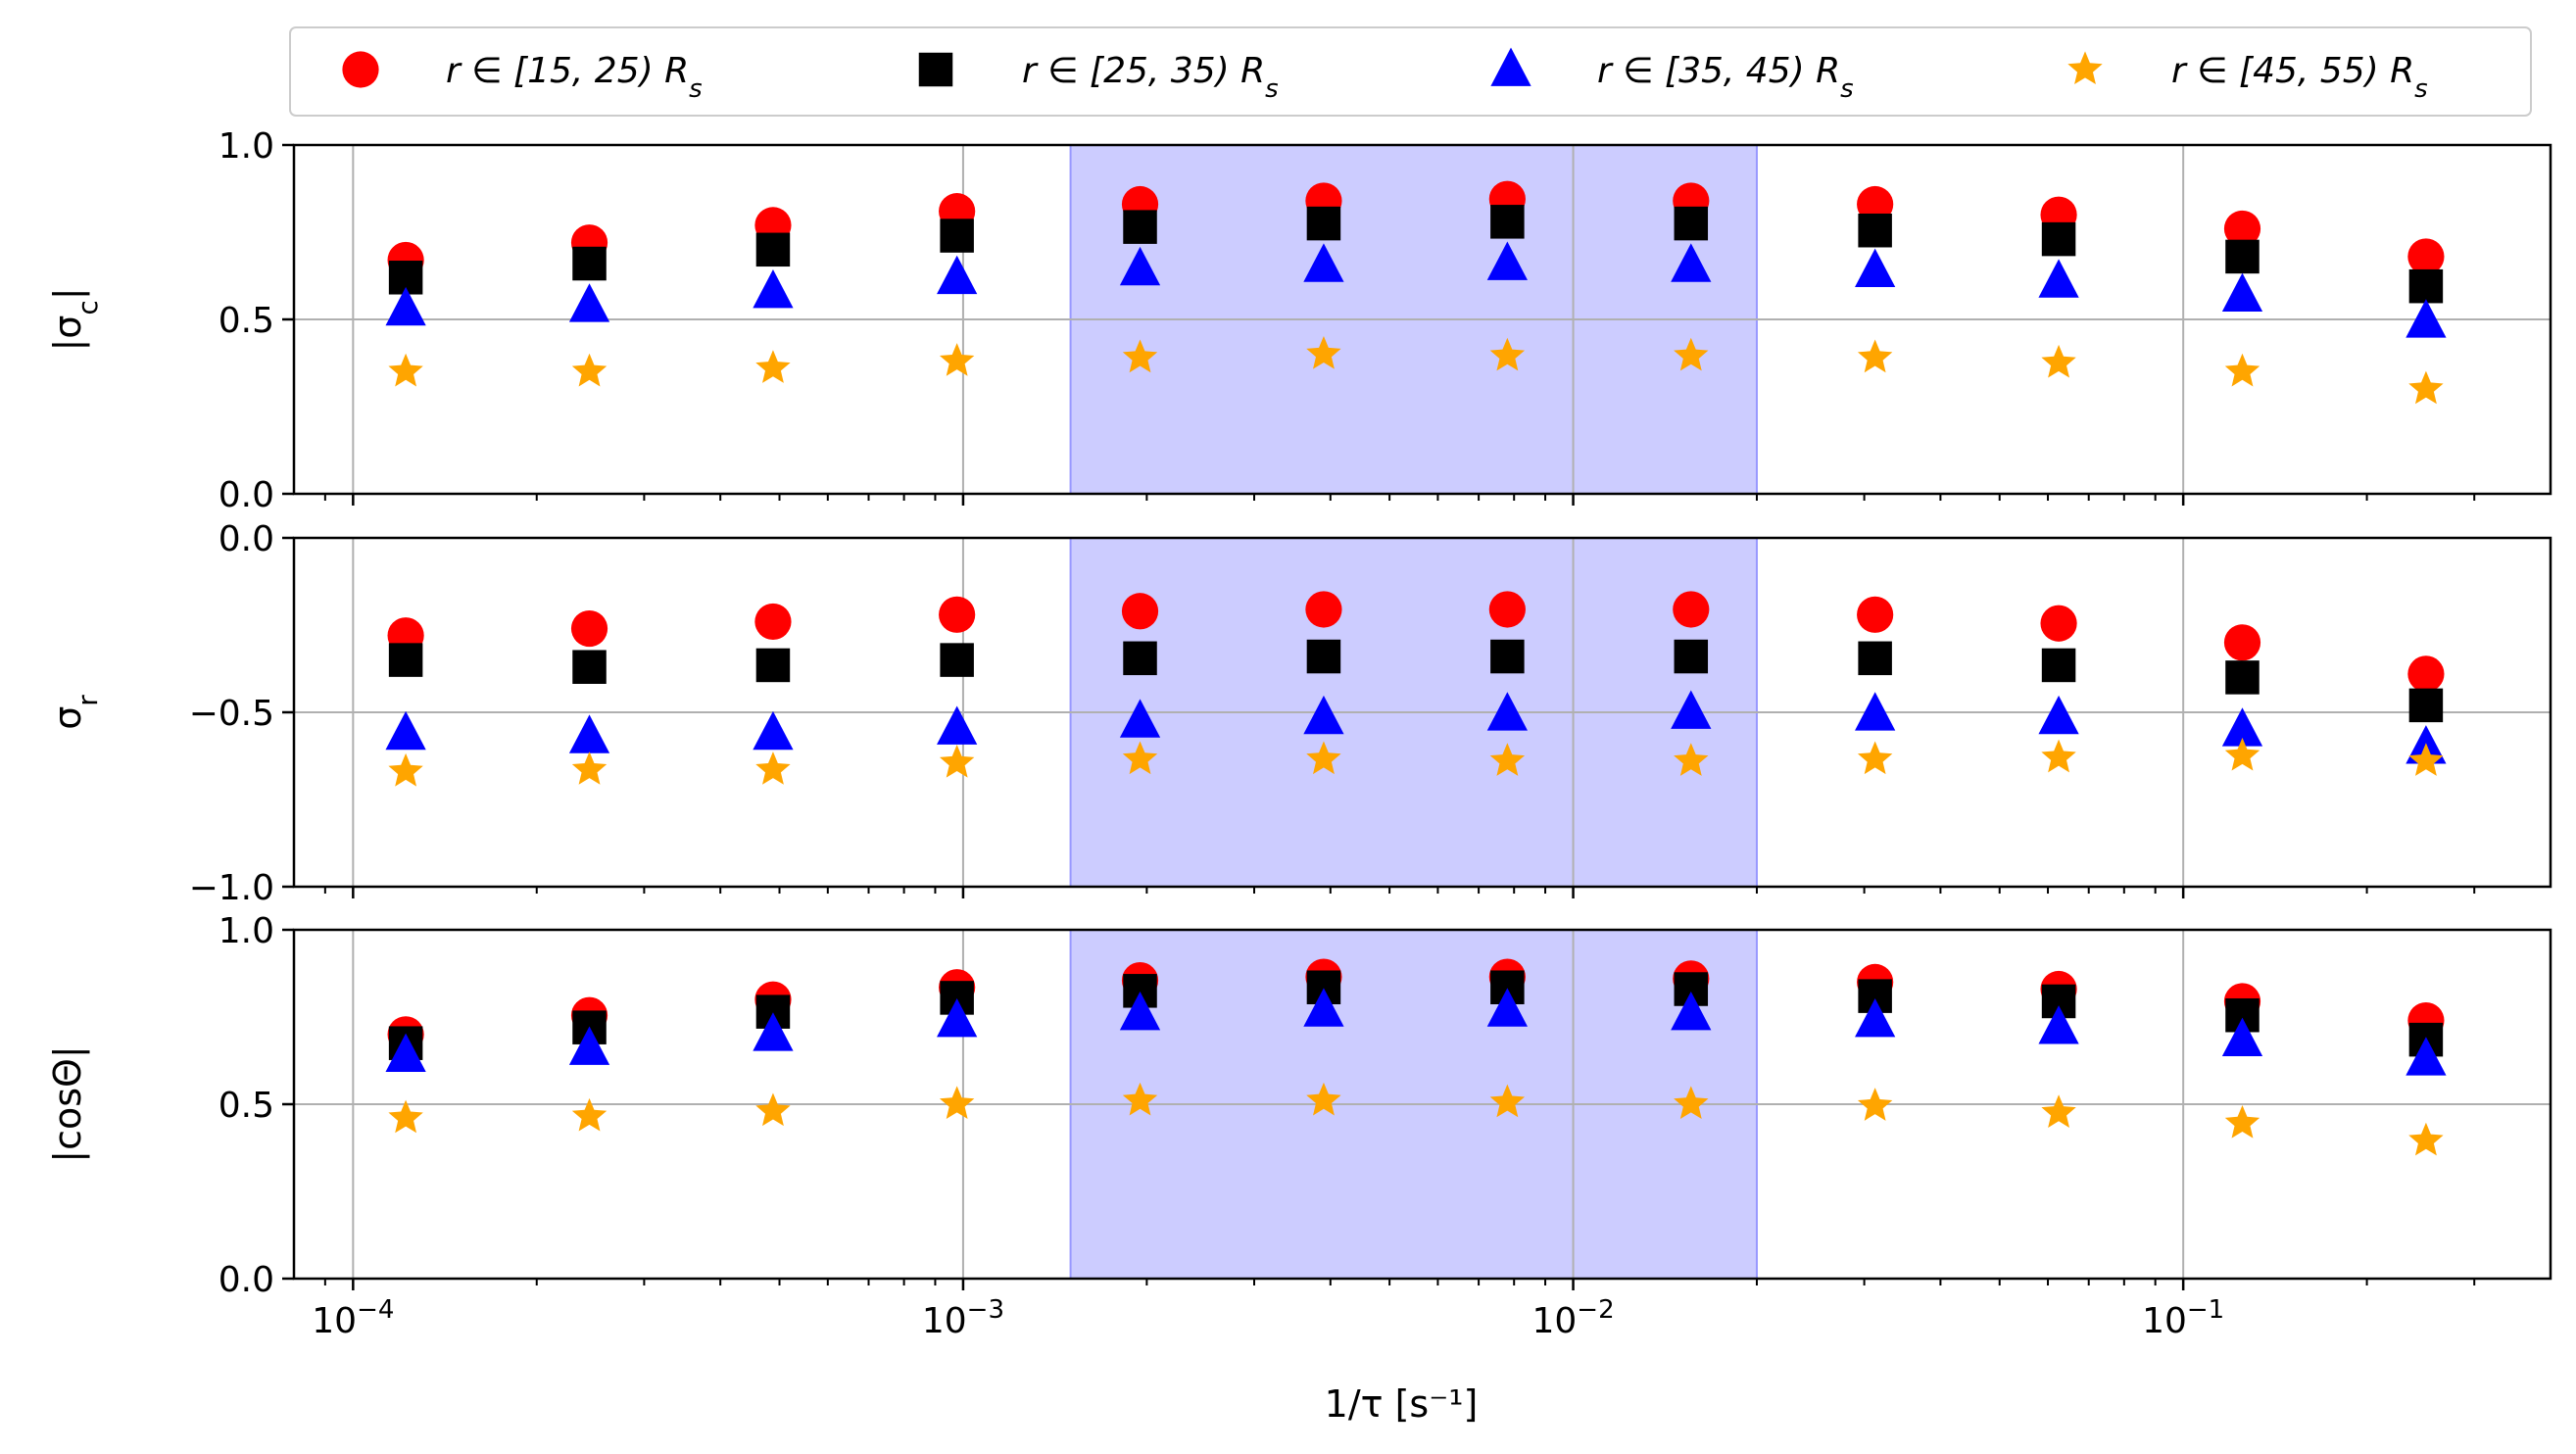  What do you see at coordinates (574, 77) in the screenshot?
I see `legend-entry-label: r ∈ [15, 25) Rs` at bounding box center [574, 77].